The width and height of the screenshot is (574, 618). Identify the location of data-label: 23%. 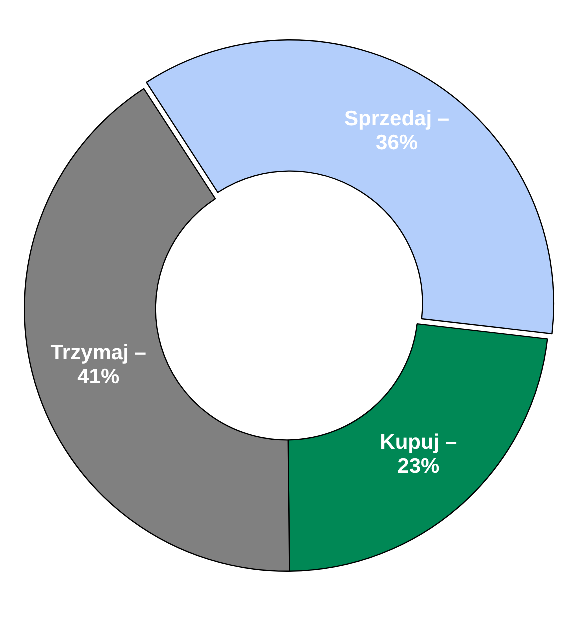
(419, 466).